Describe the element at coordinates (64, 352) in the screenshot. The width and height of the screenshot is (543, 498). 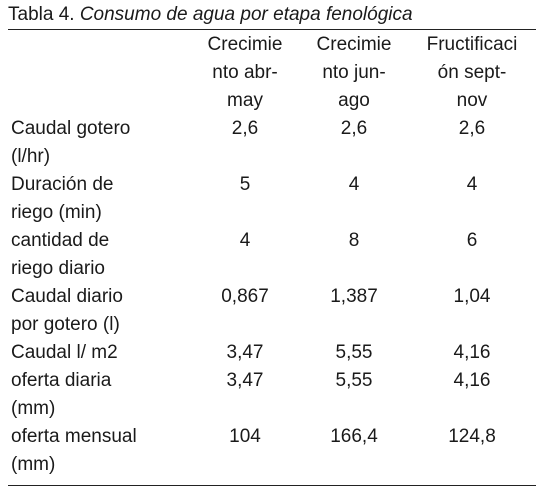
I see `row-label-line: Caudal l/ m2` at that location.